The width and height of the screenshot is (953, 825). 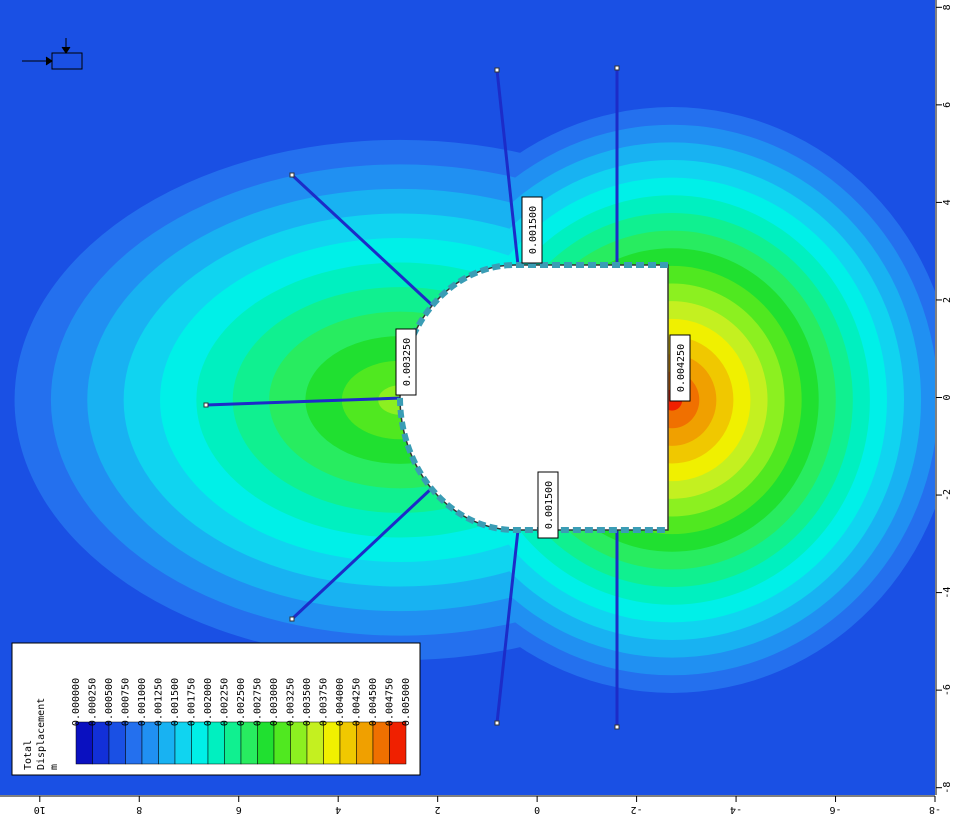 I want to click on x-tick-label: 6, so click(x=239, y=809).